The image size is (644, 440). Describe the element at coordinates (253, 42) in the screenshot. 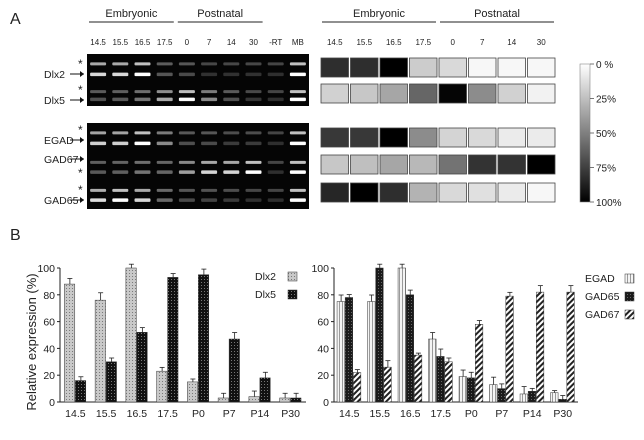

I see `gel-lane-label: 30` at that location.